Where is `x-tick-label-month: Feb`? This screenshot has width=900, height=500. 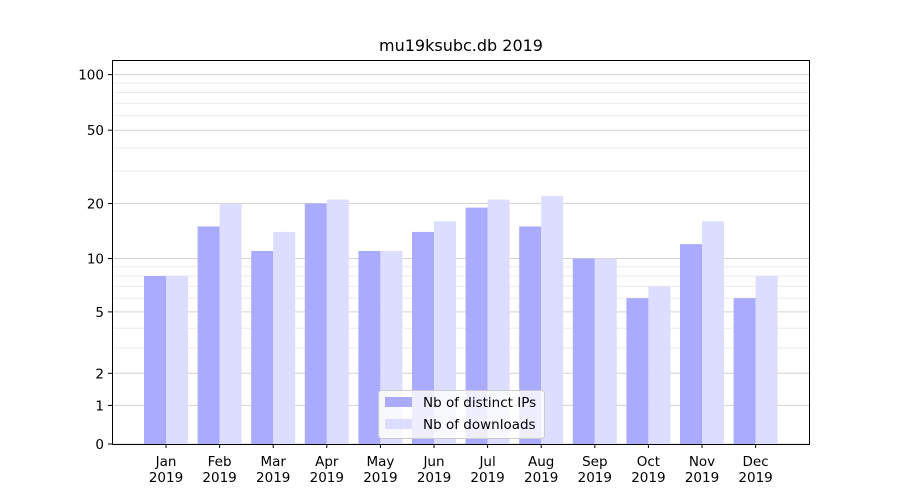 x-tick-label-month: Feb is located at coordinates (220, 462).